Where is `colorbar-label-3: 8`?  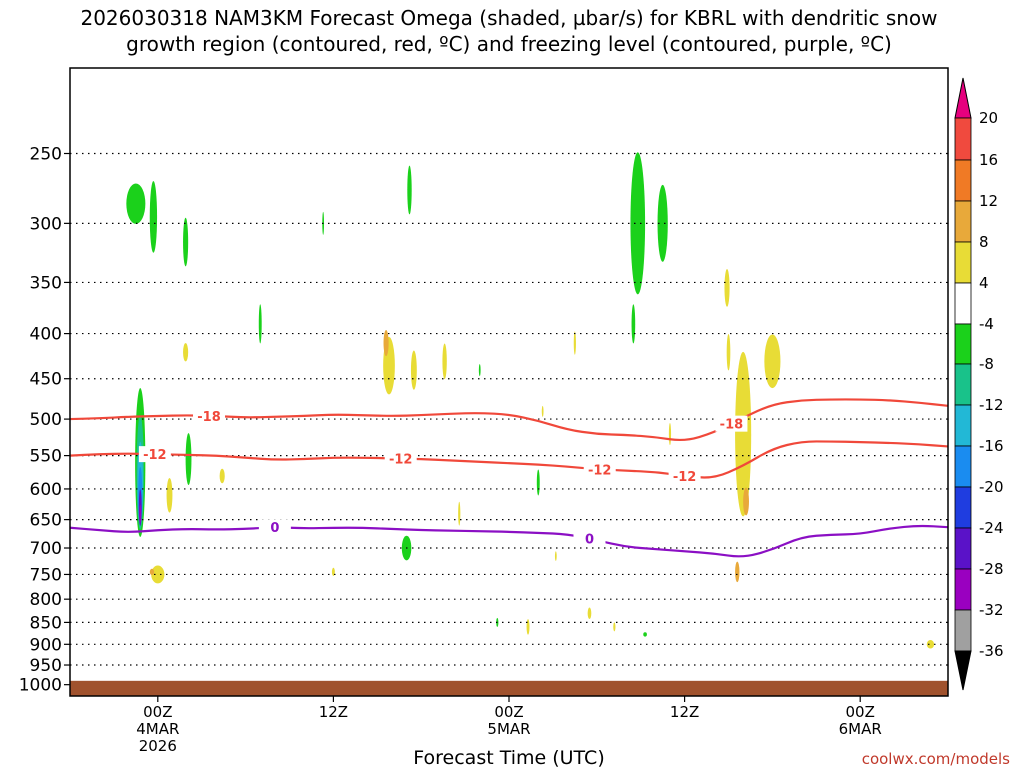
colorbar-label-3: 8 is located at coordinates (984, 242).